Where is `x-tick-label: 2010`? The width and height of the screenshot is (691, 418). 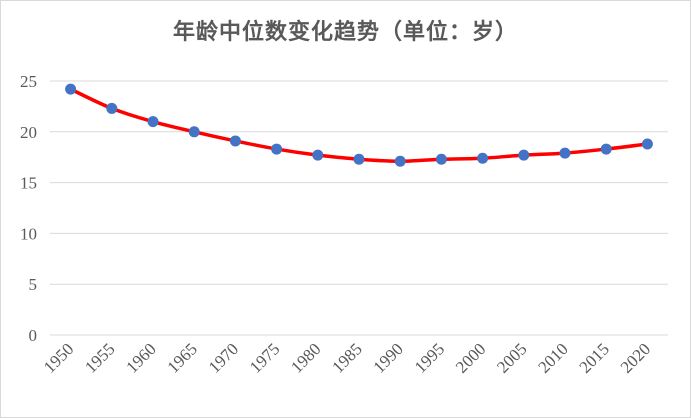
x-tick-label: 2010 is located at coordinates (552, 357).